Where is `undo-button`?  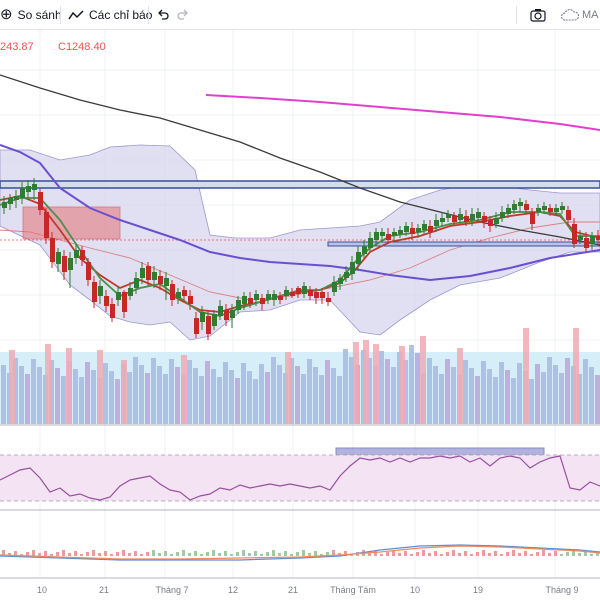
undo-button is located at coordinates (163, 14).